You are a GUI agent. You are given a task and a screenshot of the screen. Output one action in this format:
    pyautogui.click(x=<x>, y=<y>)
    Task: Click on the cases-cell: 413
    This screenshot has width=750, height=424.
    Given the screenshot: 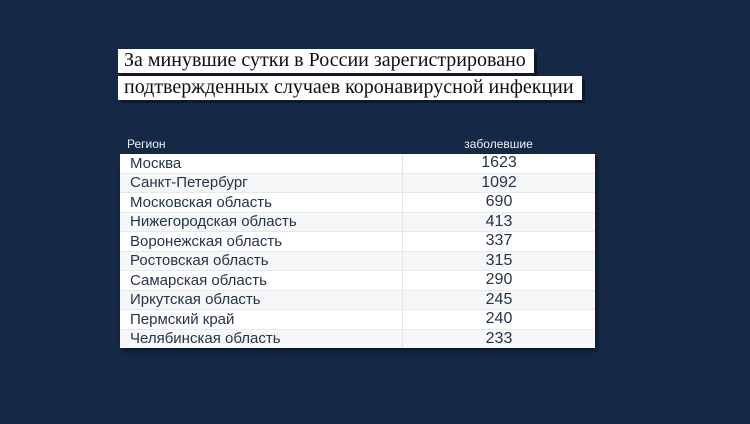 What is the action you would take?
    pyautogui.click(x=498, y=221)
    